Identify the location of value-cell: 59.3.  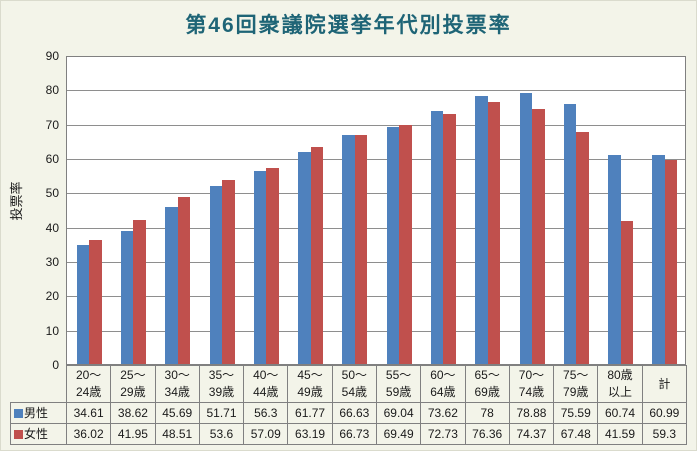
(664, 434).